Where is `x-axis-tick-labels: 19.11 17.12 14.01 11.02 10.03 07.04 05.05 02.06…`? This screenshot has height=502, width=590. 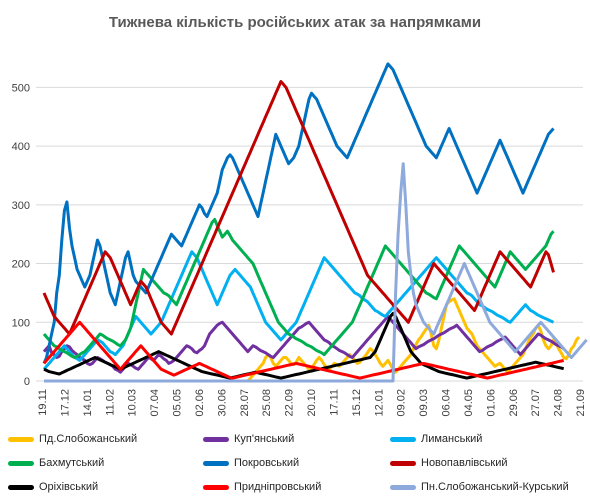
x-axis-tick-labels: 19.11 17.12 14.01 11.02 10.03 07.04 05.05 02.06… is located at coordinates (312, 403).